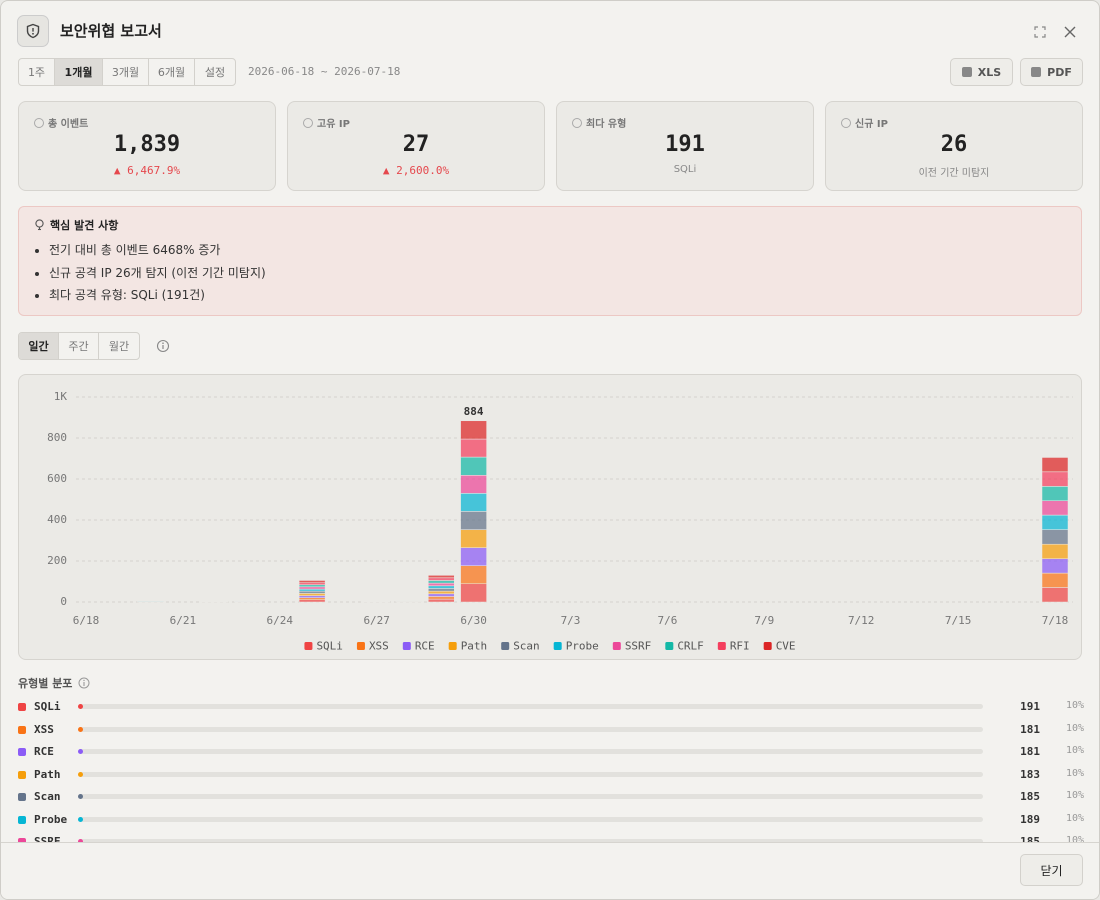  What do you see at coordinates (1051, 870) in the screenshot?
I see `close-button: 닫기` at bounding box center [1051, 870].